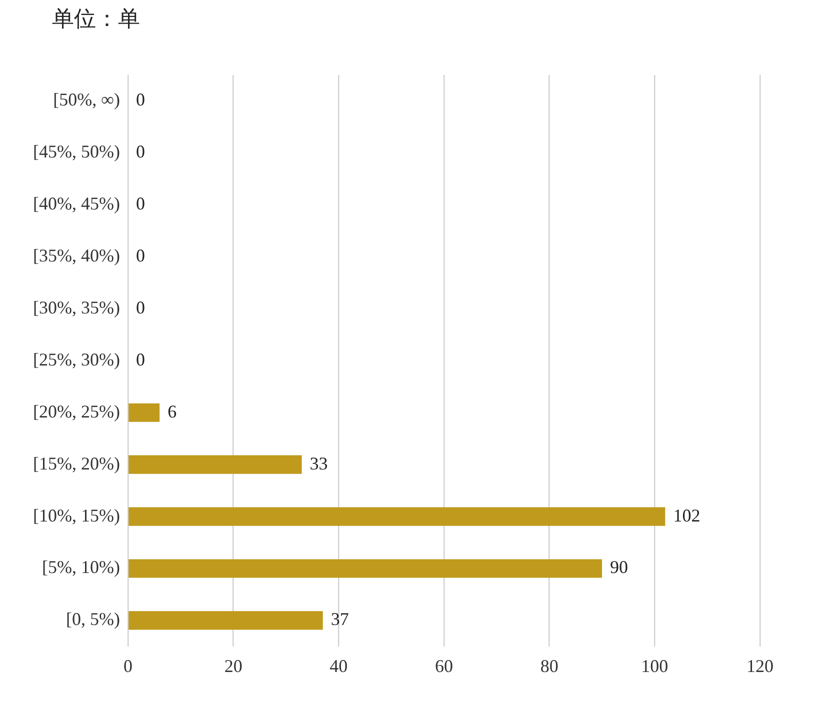 Image resolution: width=820 pixels, height=713 pixels. I want to click on y-tick-label: [35%, 40%), so click(76, 256).